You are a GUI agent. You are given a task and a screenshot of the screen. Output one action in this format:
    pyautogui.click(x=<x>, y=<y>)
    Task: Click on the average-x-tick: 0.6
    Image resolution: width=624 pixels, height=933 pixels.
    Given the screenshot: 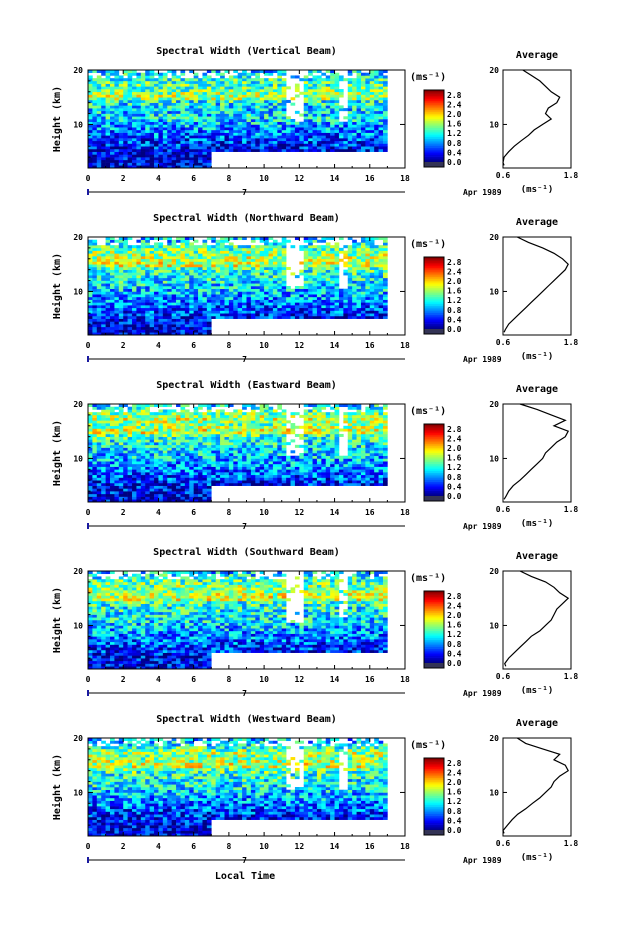 What is the action you would take?
    pyautogui.click(x=503, y=509)
    